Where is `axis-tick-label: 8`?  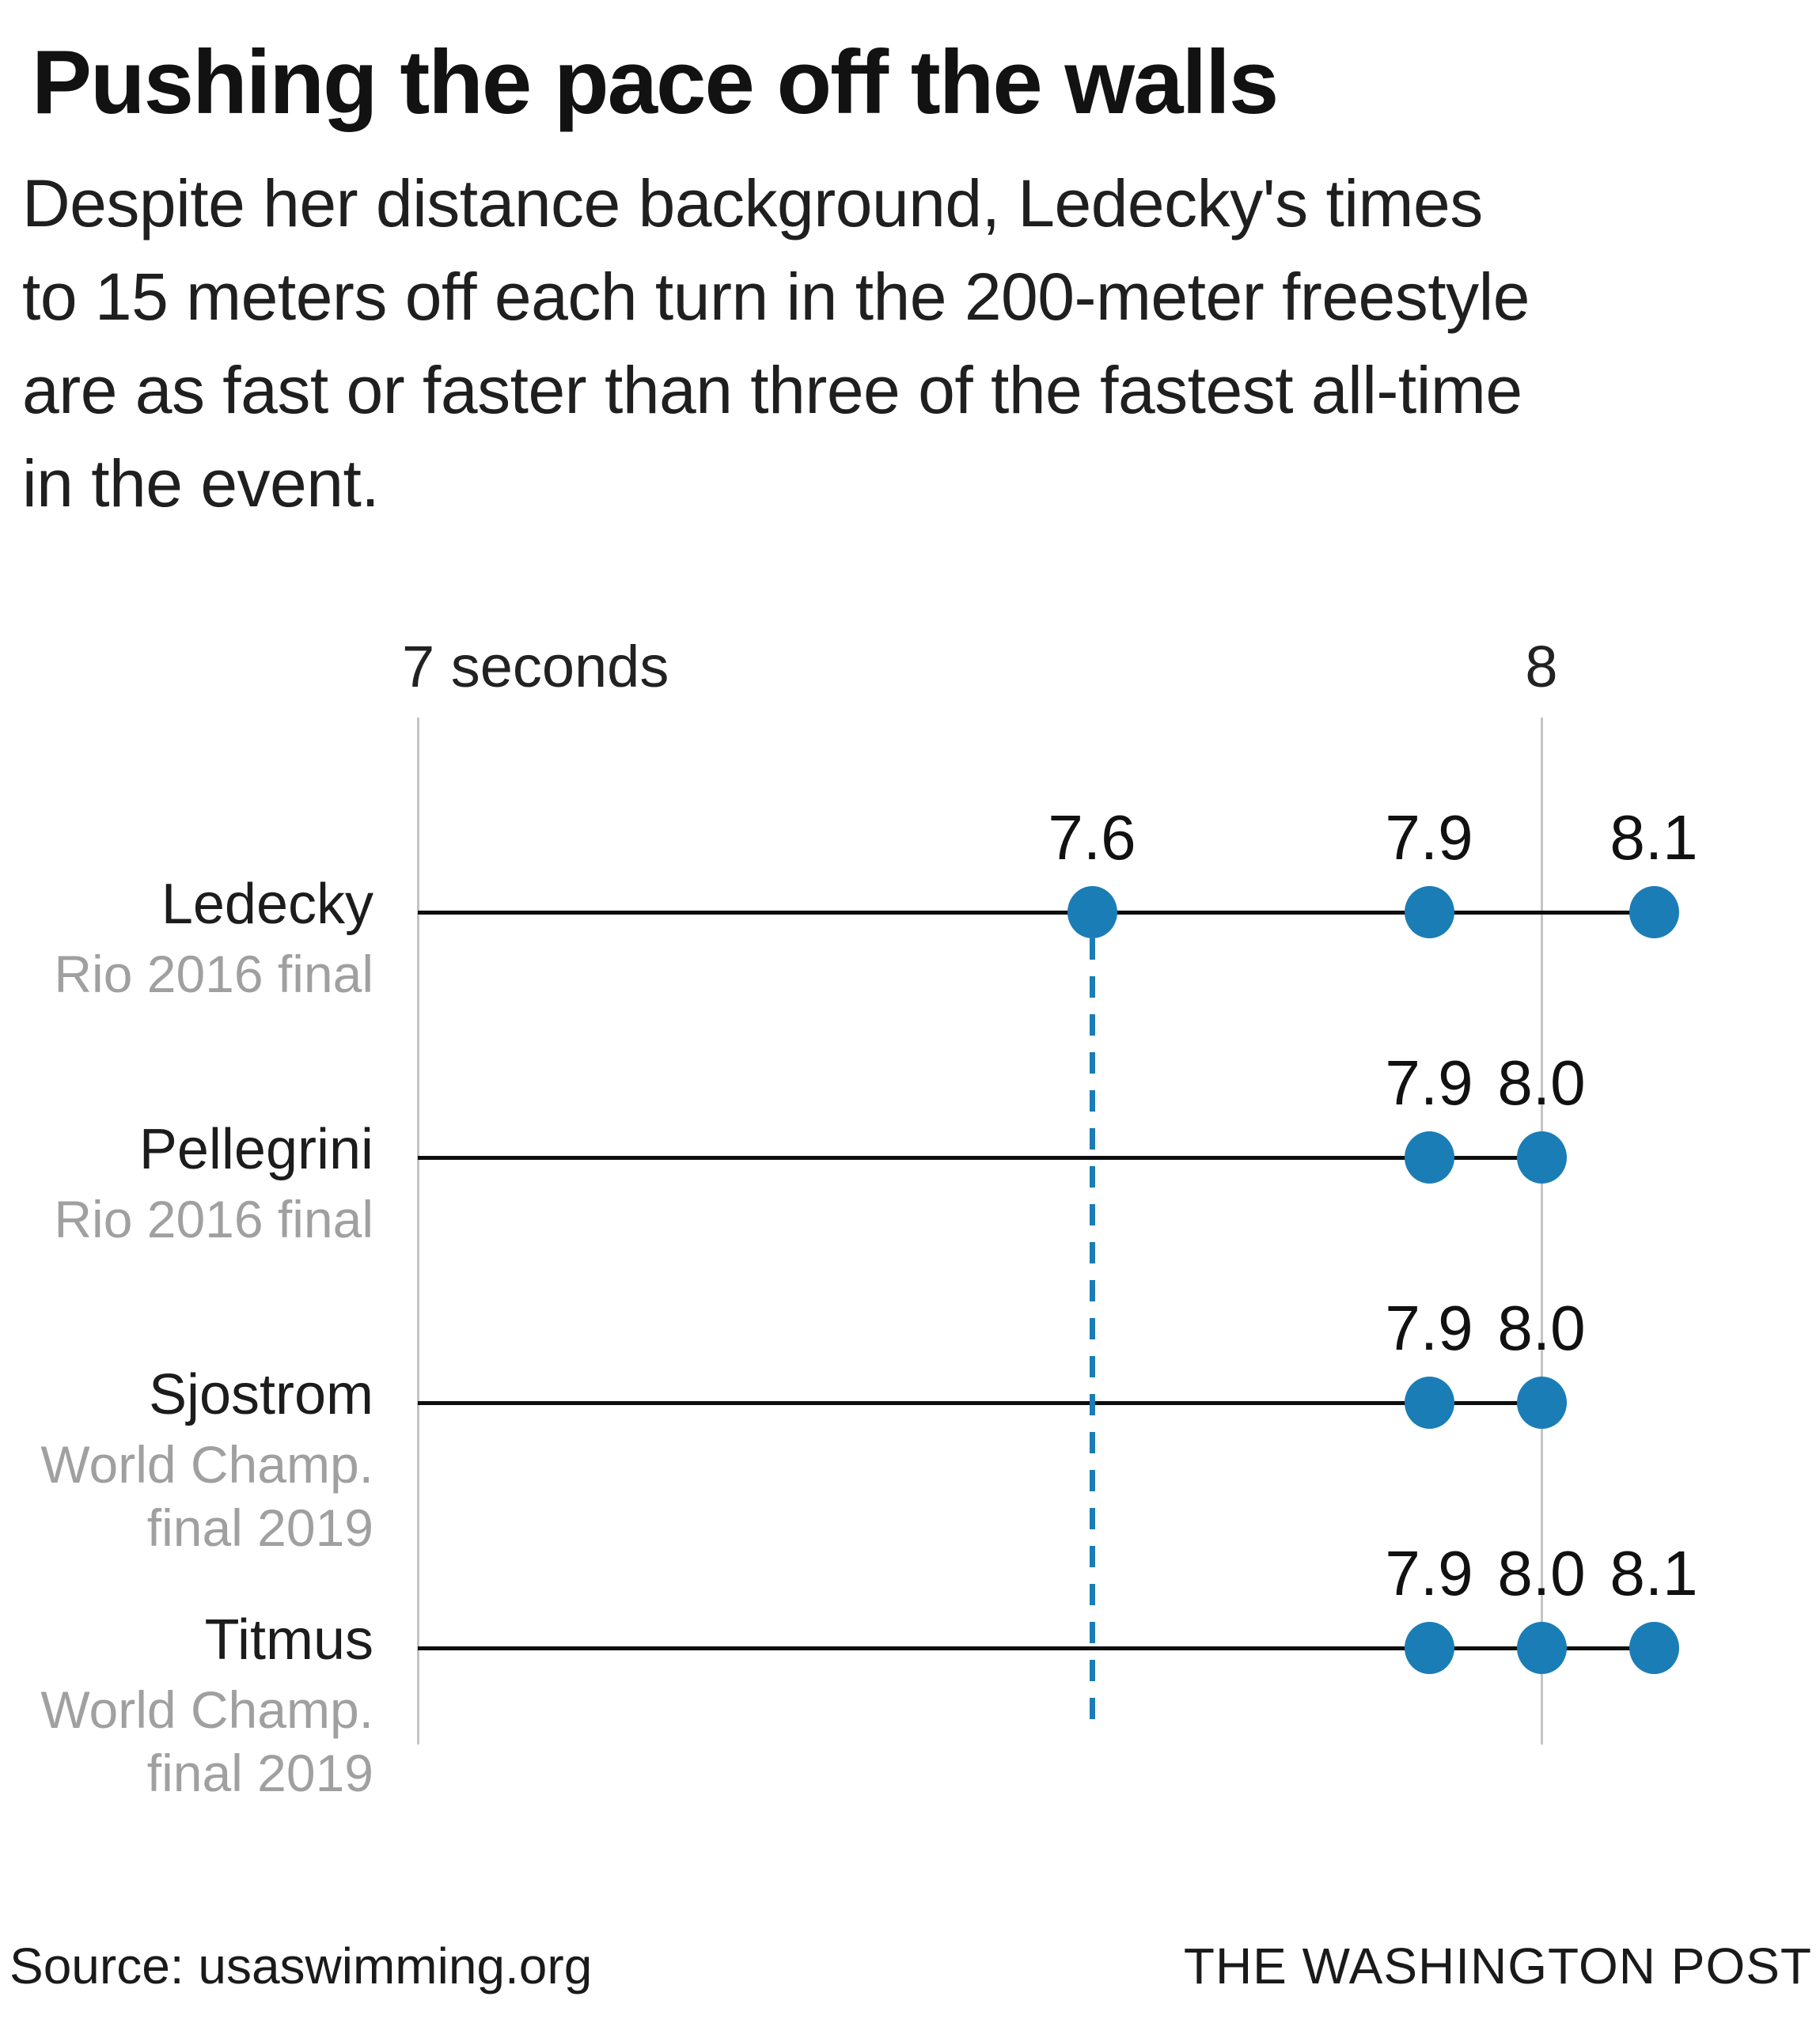
axis-tick-label: 8 is located at coordinates (1541, 666).